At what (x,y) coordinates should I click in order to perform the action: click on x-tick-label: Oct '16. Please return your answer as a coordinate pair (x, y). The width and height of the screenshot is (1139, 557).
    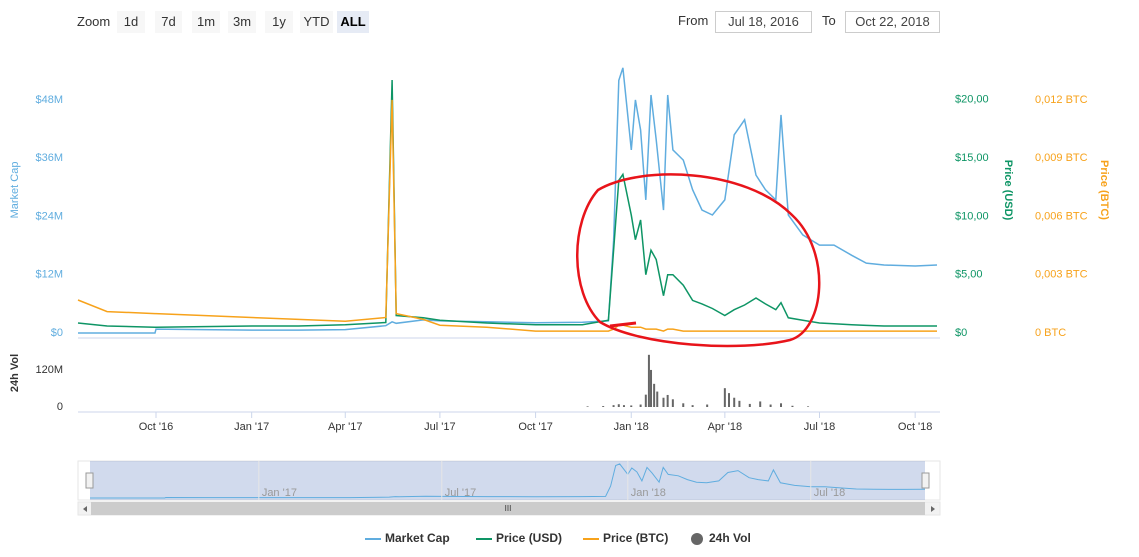
    Looking at the image, I should click on (156, 427).